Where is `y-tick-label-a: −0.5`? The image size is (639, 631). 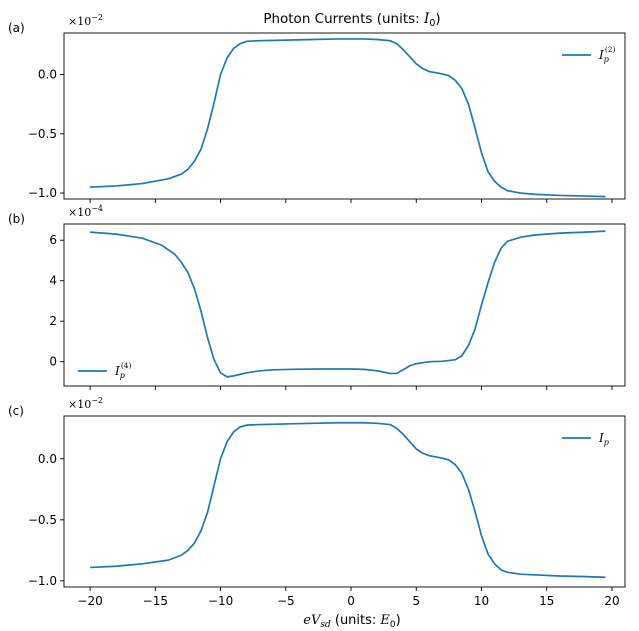
y-tick-label-a: −0.5 is located at coordinates (42, 134).